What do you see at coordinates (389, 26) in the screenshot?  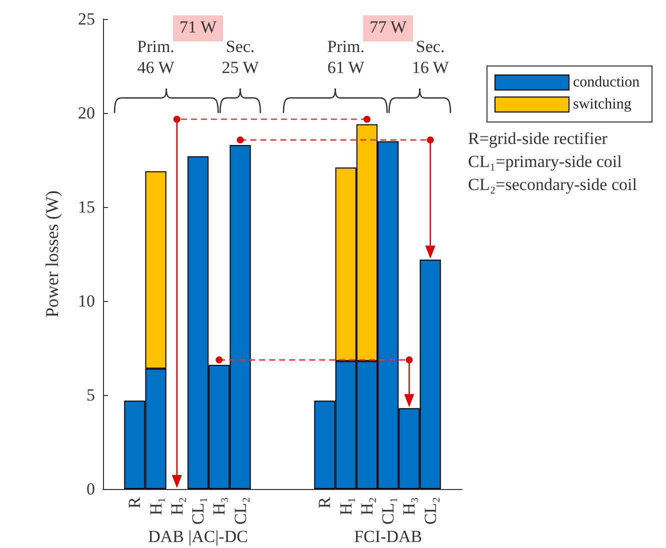 I see `annotation: 77 W` at bounding box center [389, 26].